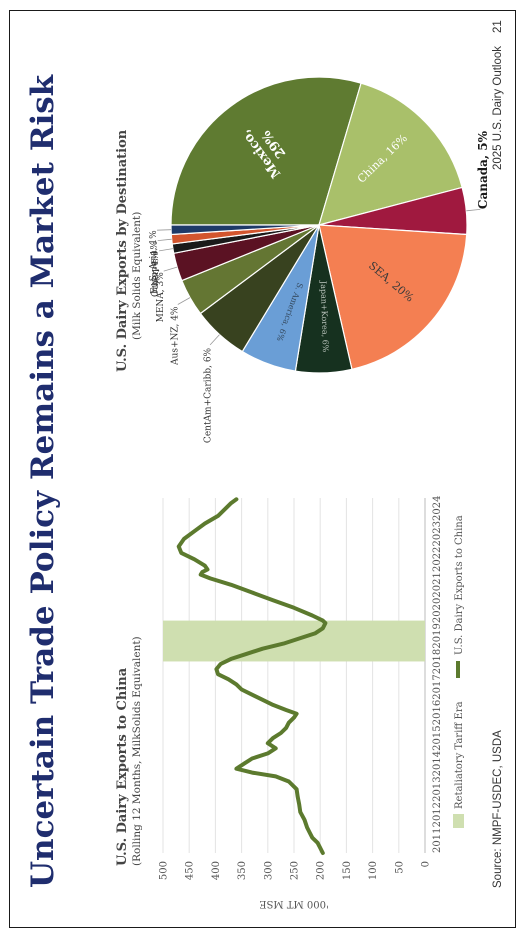  What do you see at coordinates (122, 250) in the screenshot?
I see `pie-chart-title: U.S. Dairy Exports by Destination` at bounding box center [122, 250].